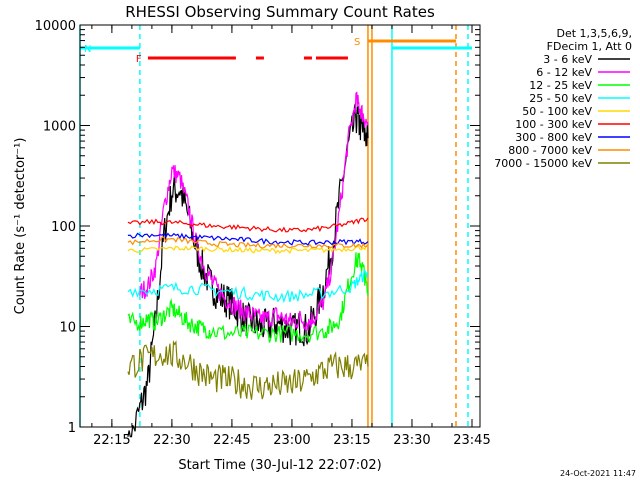  What do you see at coordinates (560, 98) in the screenshot?
I see `legend-entry-label: 25 - 50 keV` at bounding box center [560, 98].